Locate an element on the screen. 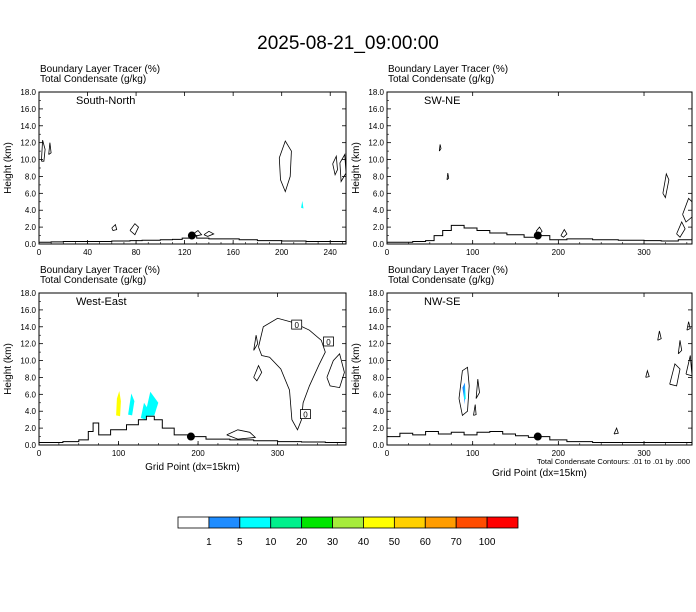 The height and width of the screenshot is (612, 696). contour-label: 0 is located at coordinates (296, 325).